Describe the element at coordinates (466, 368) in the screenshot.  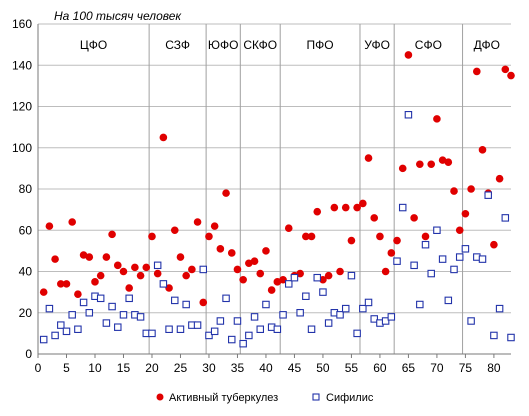
I see `x-tick-label: 75` at that location.